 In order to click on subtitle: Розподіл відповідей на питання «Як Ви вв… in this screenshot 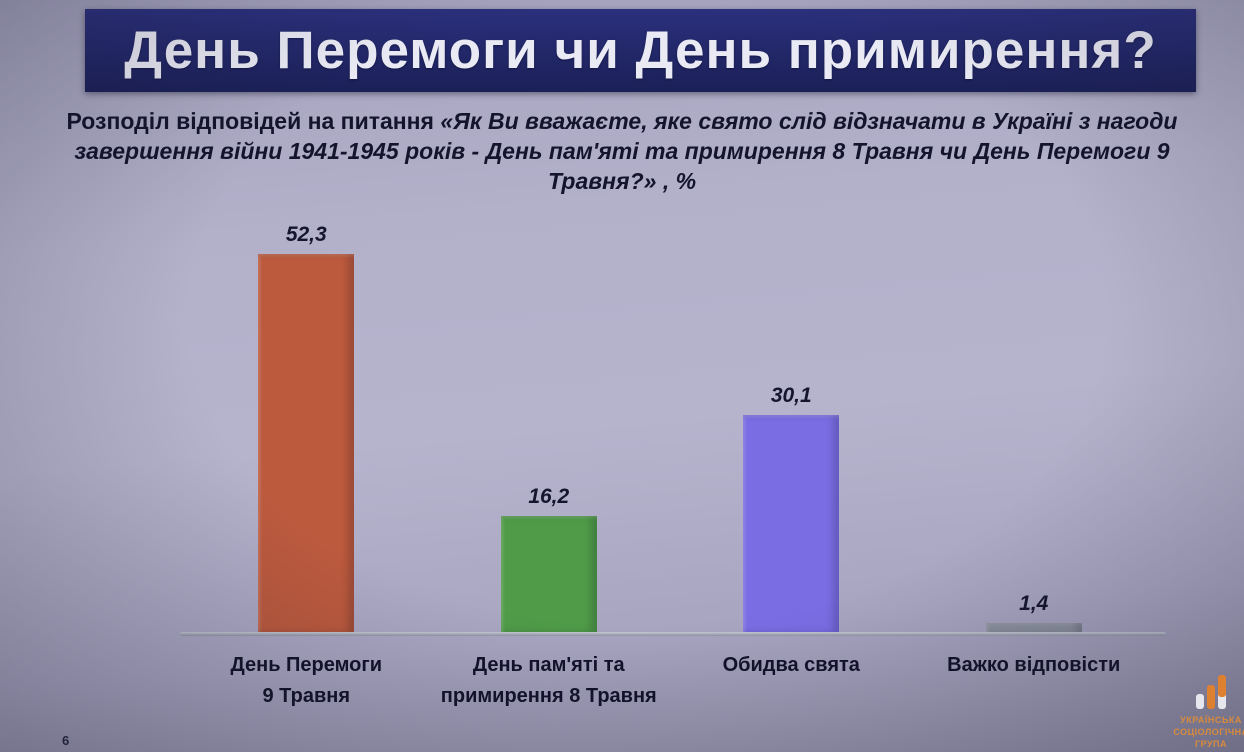, I will do `click(622, 151)`.